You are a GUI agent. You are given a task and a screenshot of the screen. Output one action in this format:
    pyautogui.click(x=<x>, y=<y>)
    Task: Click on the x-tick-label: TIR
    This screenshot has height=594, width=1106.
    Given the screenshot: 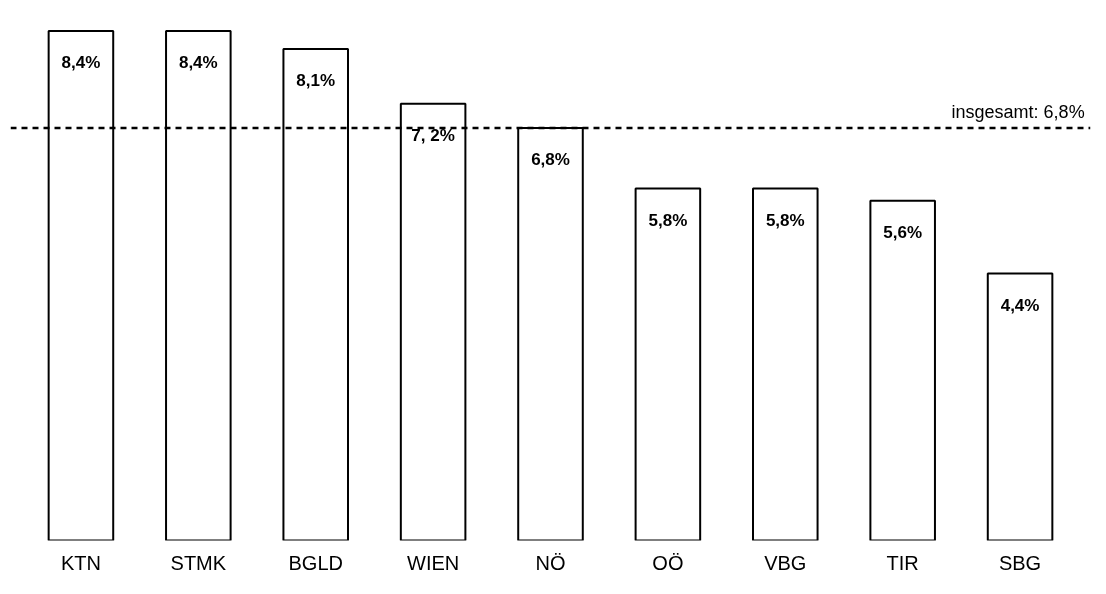 What is the action you would take?
    pyautogui.click(x=902, y=562)
    